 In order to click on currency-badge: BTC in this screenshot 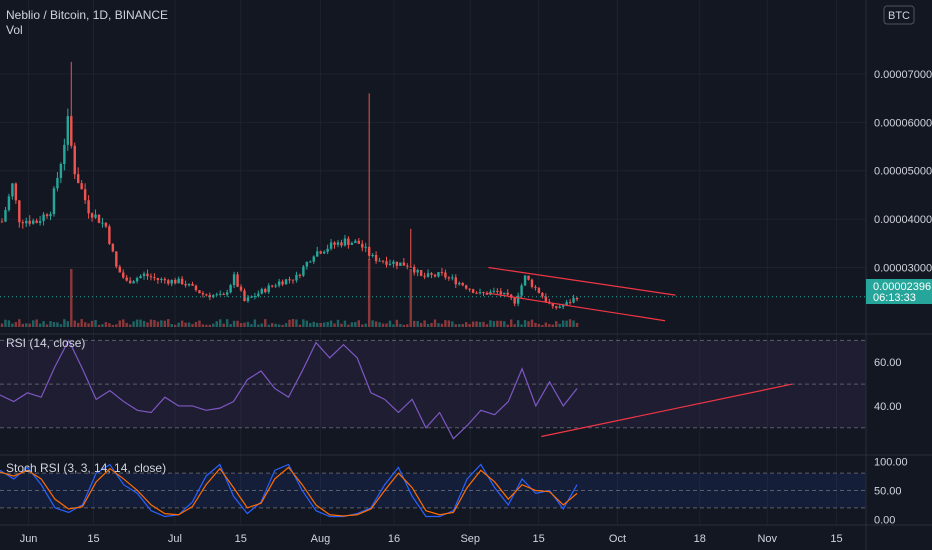, I will do `click(899, 15)`.